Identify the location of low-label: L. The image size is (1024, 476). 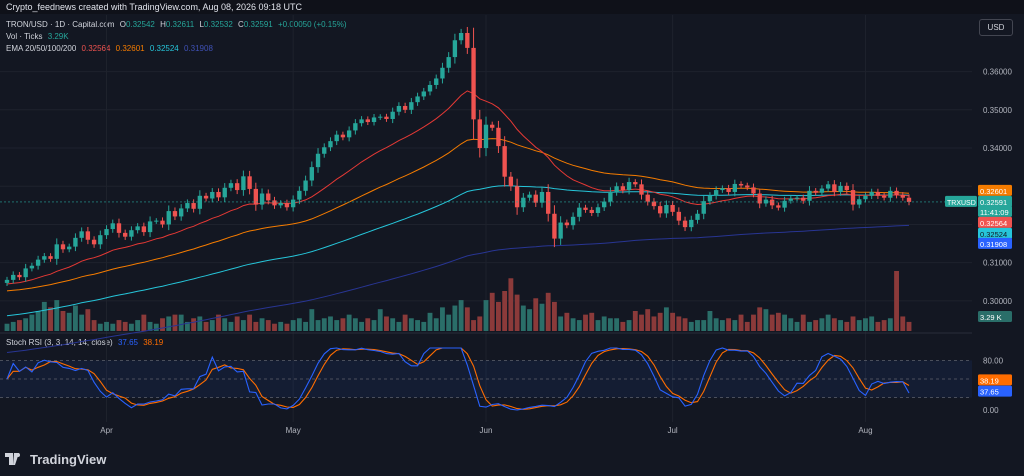
(201, 24).